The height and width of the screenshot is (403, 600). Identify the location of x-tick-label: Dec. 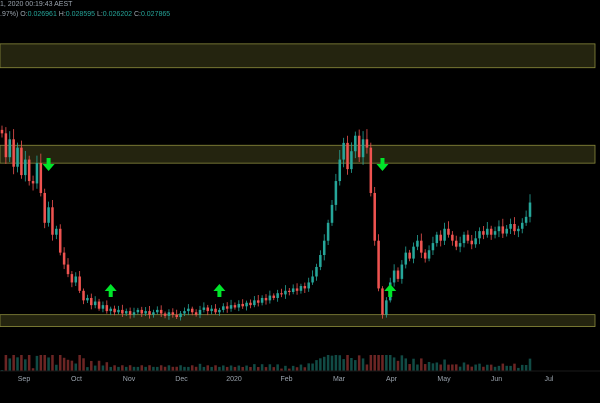
(181, 379).